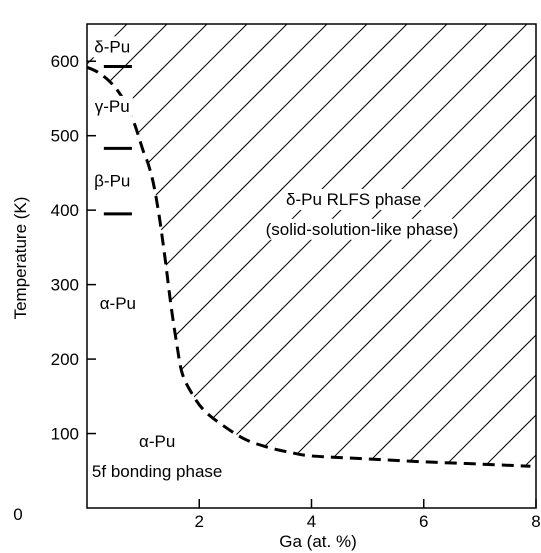 This screenshot has height=553, width=541. I want to click on phase-label: γ-Pu, so click(112, 106).